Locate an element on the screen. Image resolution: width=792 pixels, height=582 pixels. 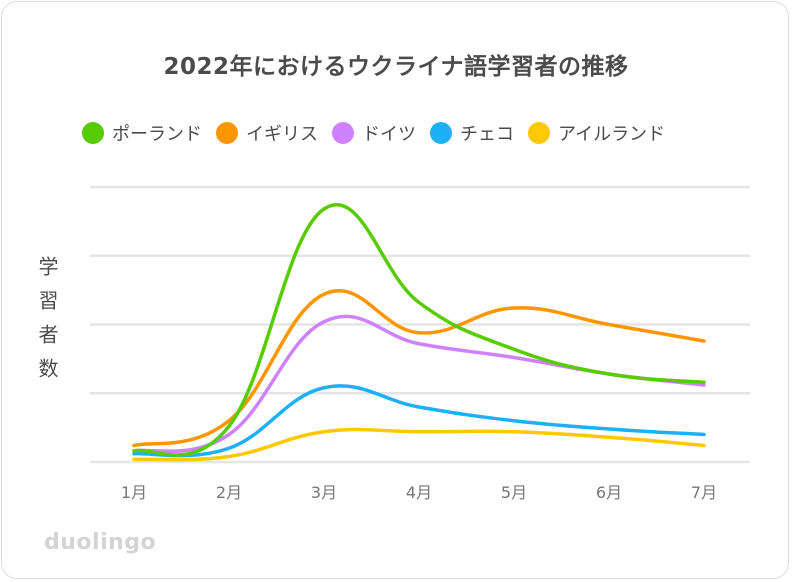
x-tick-label: 1月 is located at coordinates (134, 492).